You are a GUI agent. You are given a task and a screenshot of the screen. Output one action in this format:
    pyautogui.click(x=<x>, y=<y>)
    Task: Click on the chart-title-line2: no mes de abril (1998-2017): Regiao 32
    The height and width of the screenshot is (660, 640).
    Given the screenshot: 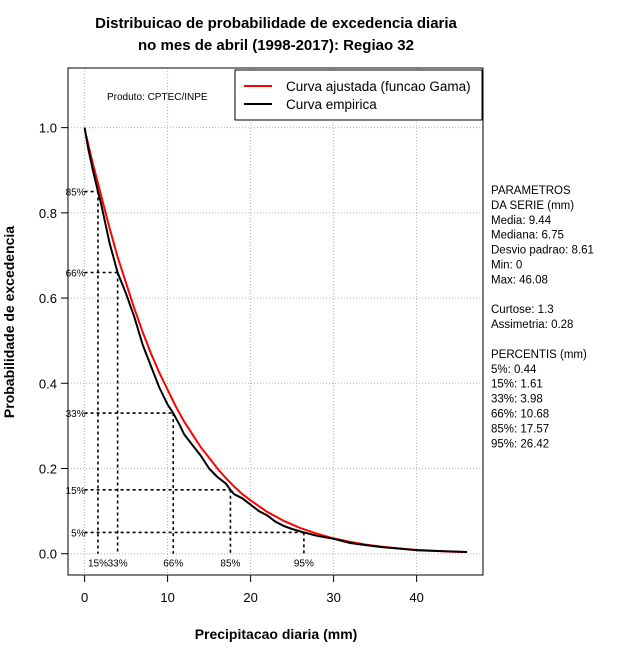 What is the action you would take?
    pyautogui.click(x=276, y=45)
    